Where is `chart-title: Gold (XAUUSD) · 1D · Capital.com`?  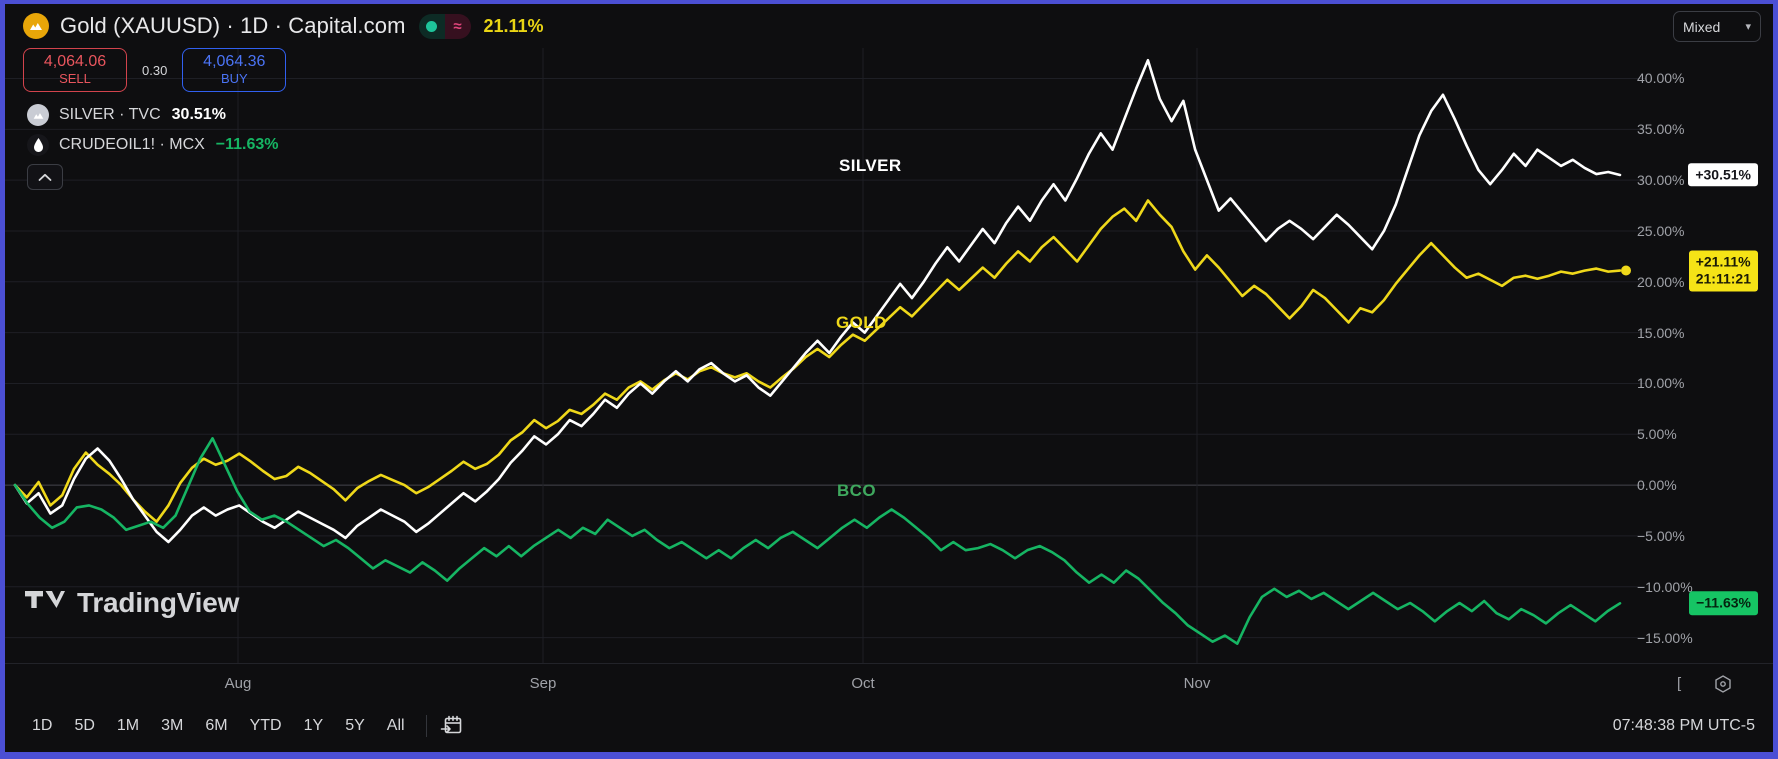
chart-title: Gold (XAUUSD) · 1D · Capital.com is located at coordinates (233, 25).